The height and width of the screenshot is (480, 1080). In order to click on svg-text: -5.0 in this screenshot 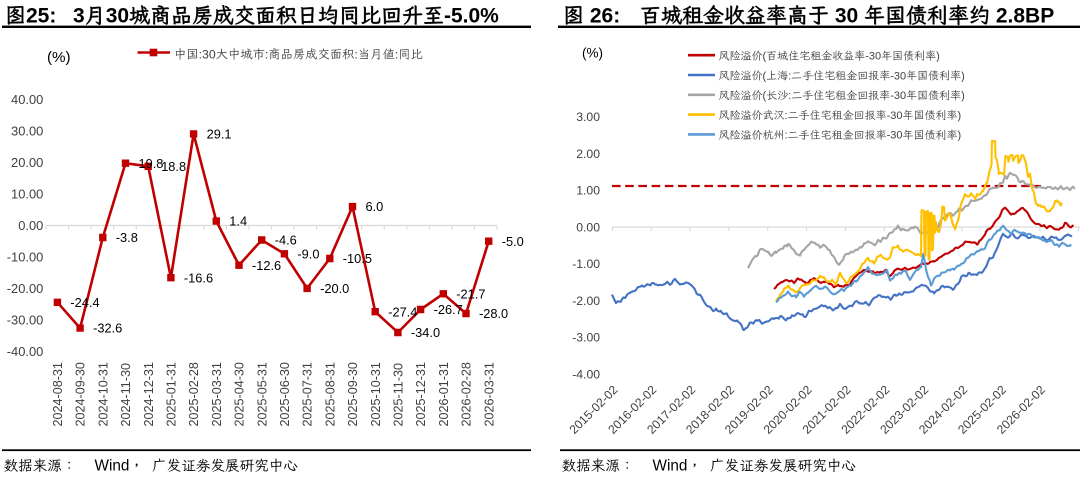, I will do `click(513, 241)`.